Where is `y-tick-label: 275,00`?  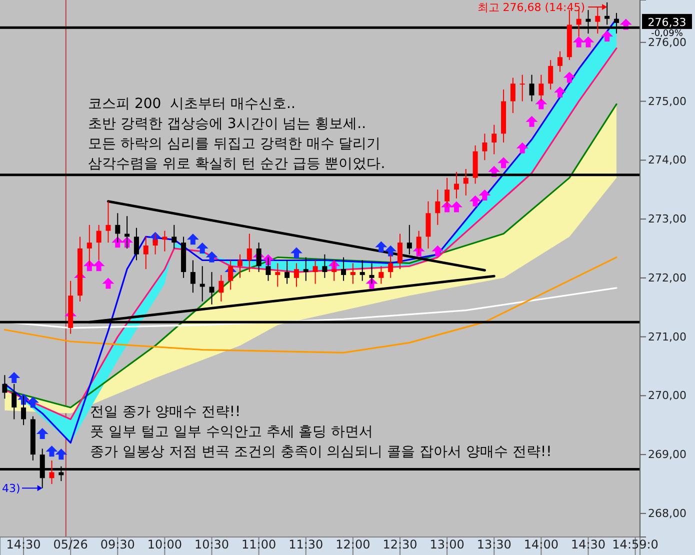
y-tick-label: 275,00 is located at coordinates (667, 101).